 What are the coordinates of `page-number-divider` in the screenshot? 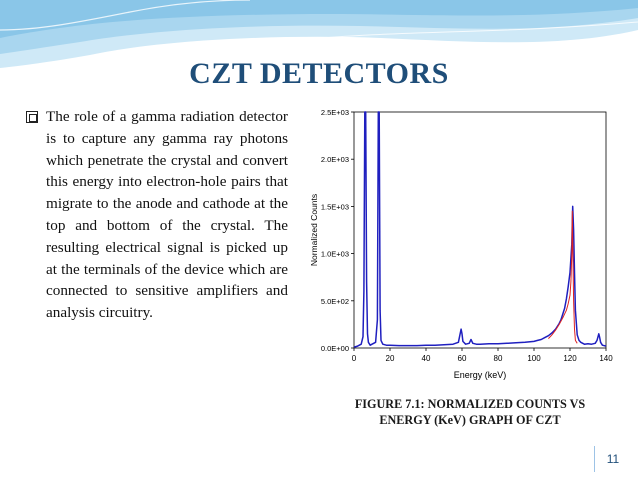 It's located at (594, 459).